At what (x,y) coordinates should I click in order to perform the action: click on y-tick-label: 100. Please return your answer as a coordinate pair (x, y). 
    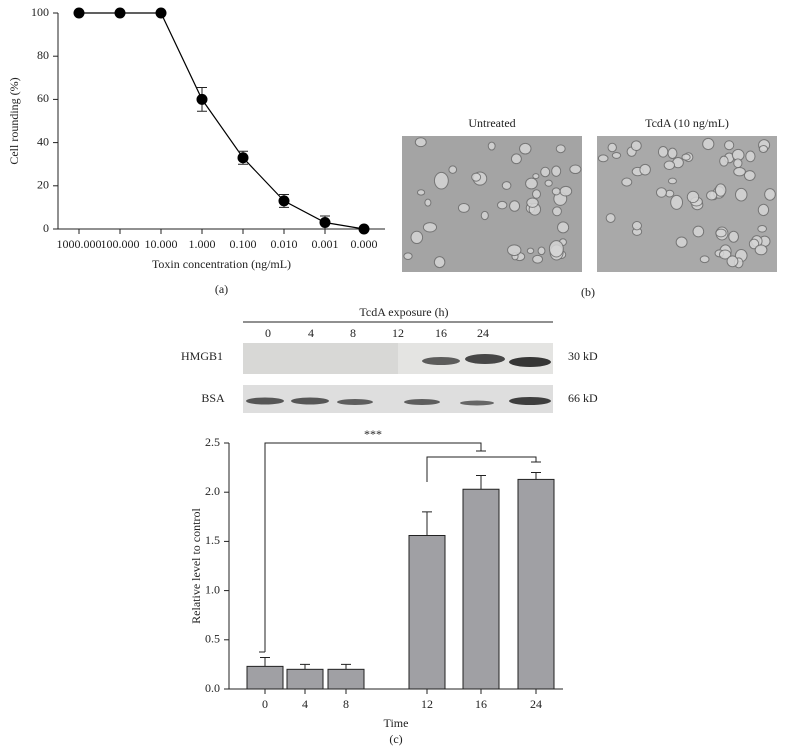
    Looking at the image, I should click on (40, 12).